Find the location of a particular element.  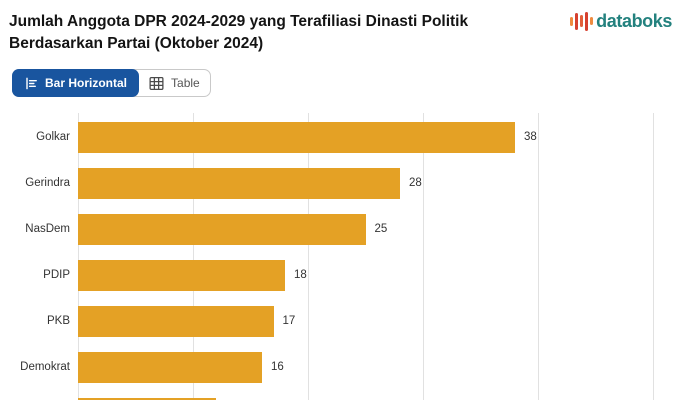

view-bar-horizontal-button: Bar Horizontal is located at coordinates (76, 83).